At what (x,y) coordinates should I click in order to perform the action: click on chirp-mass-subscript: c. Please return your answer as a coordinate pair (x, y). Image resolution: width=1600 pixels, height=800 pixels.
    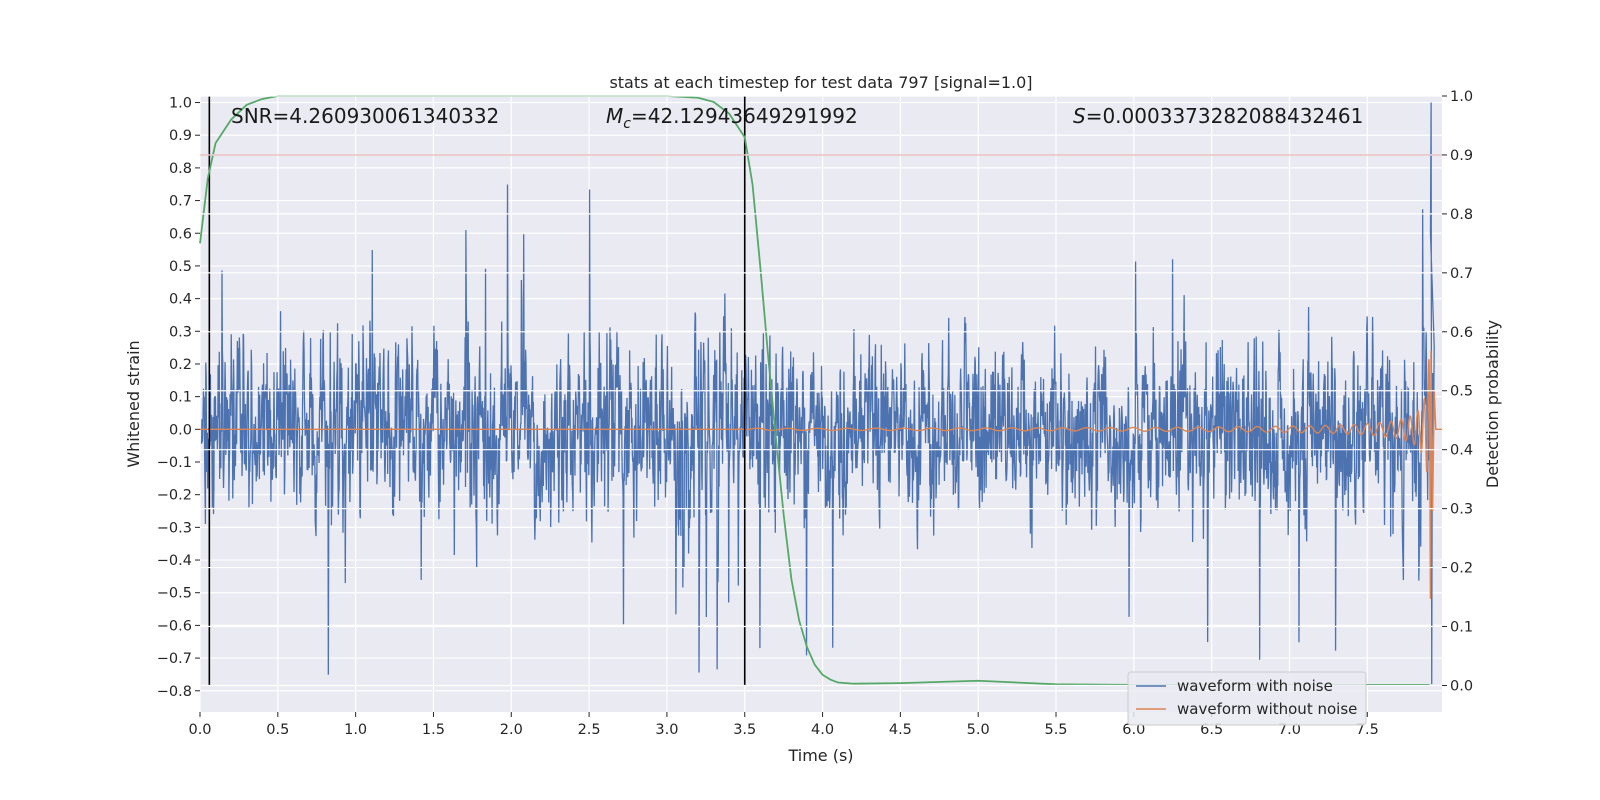
    Looking at the image, I should click on (627, 124).